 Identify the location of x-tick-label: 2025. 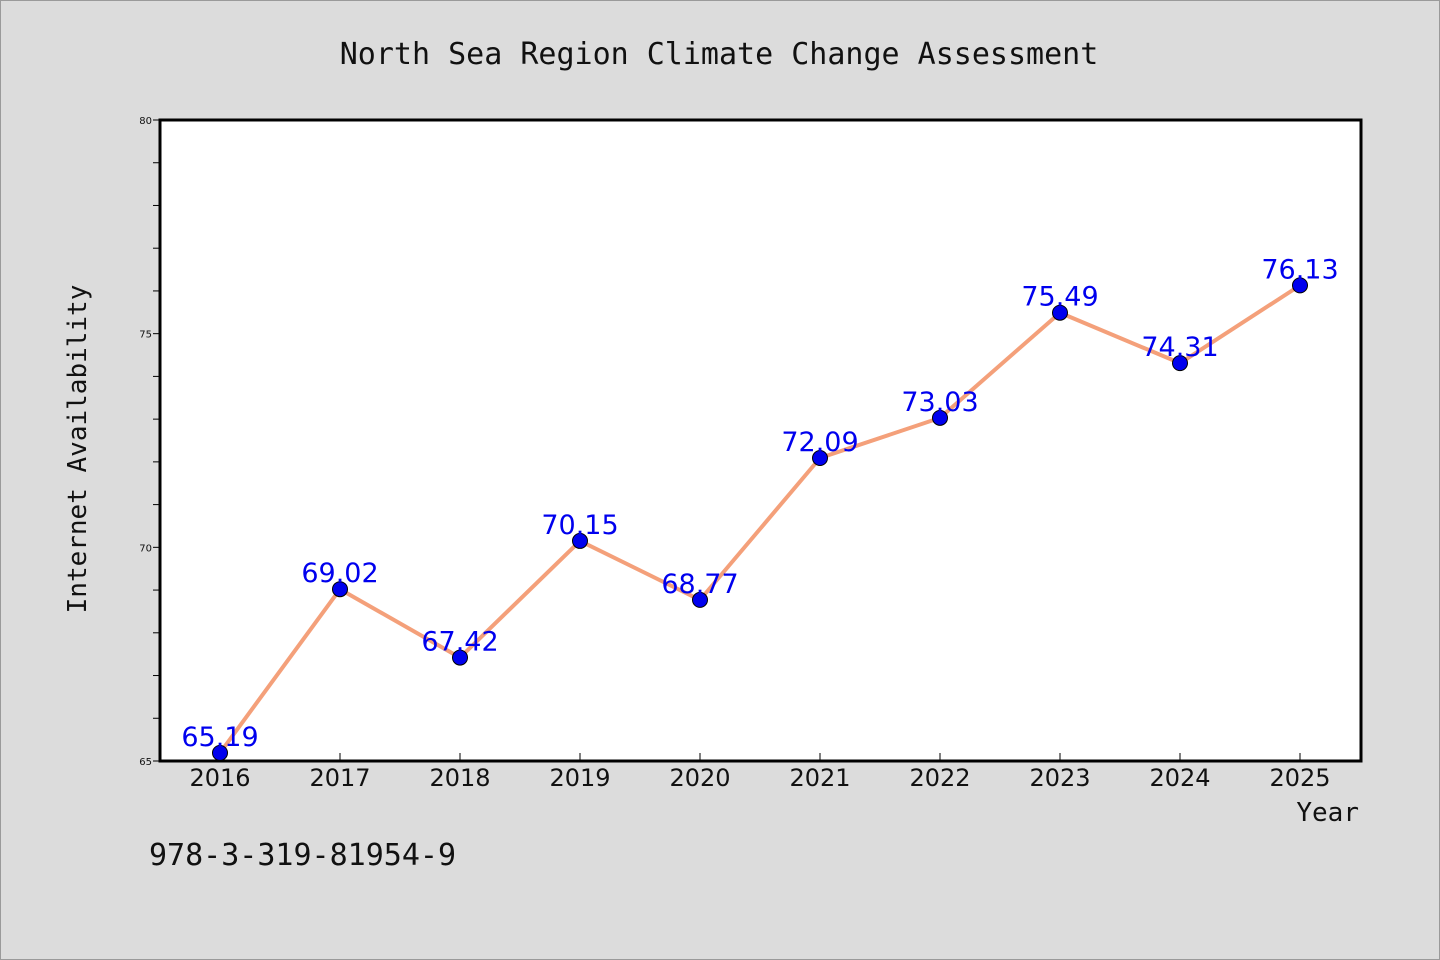
(1299, 778).